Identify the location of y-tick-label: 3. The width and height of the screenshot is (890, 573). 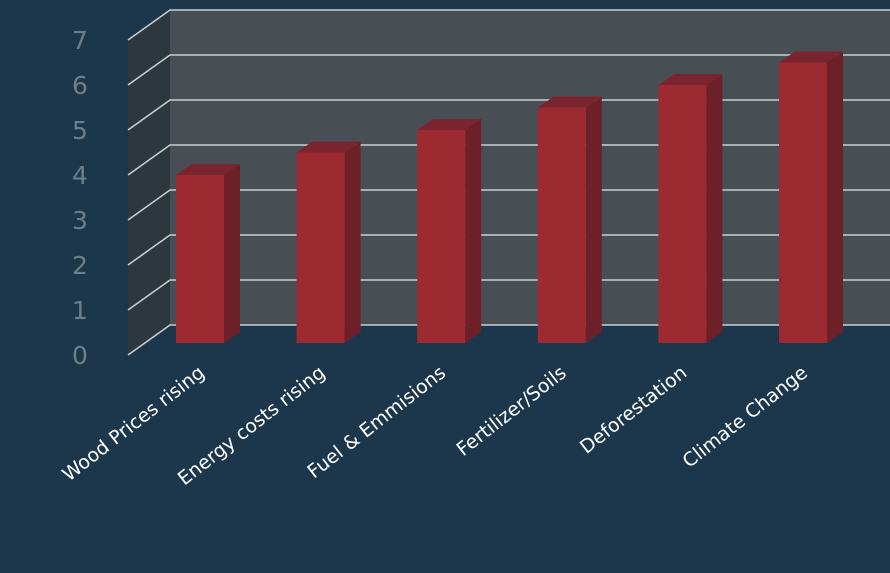
(80, 220).